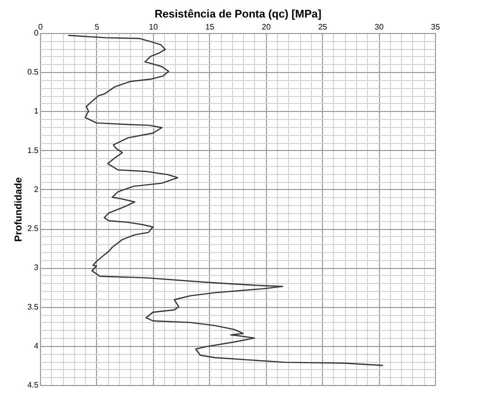  Describe the element at coordinates (33, 150) in the screenshot. I see `y-tick-label: 1.5` at that location.